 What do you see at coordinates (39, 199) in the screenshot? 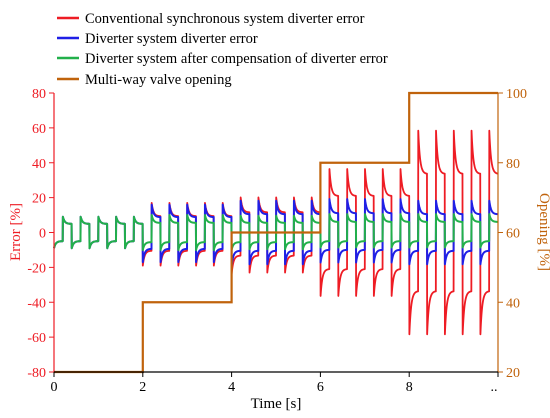
I see `y-left-tick-label: 20` at bounding box center [39, 199].